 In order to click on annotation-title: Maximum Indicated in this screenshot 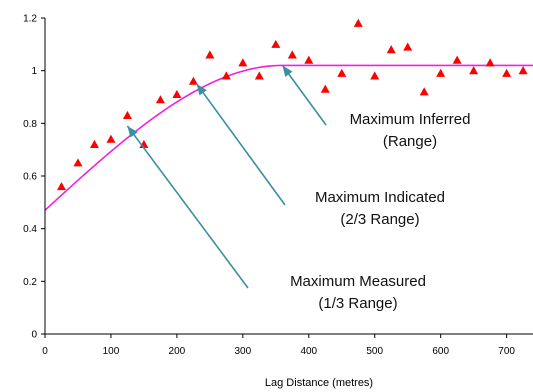, I will do `click(380, 197)`.